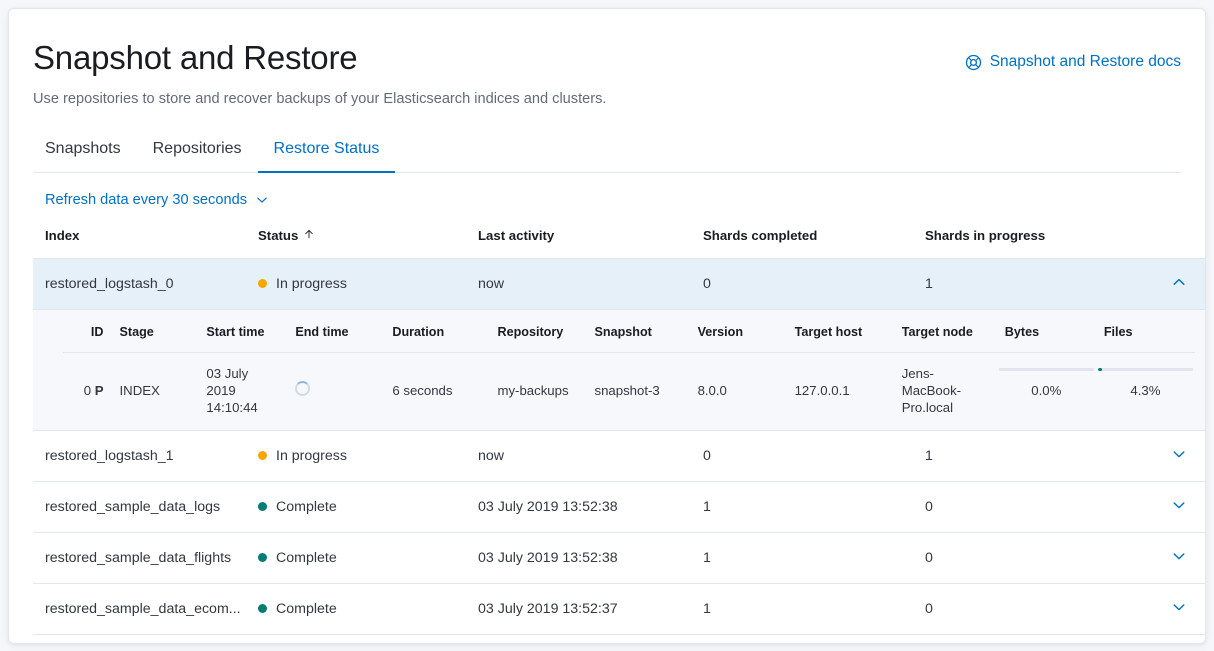  I want to click on help-life-ring-icon, so click(973, 62).